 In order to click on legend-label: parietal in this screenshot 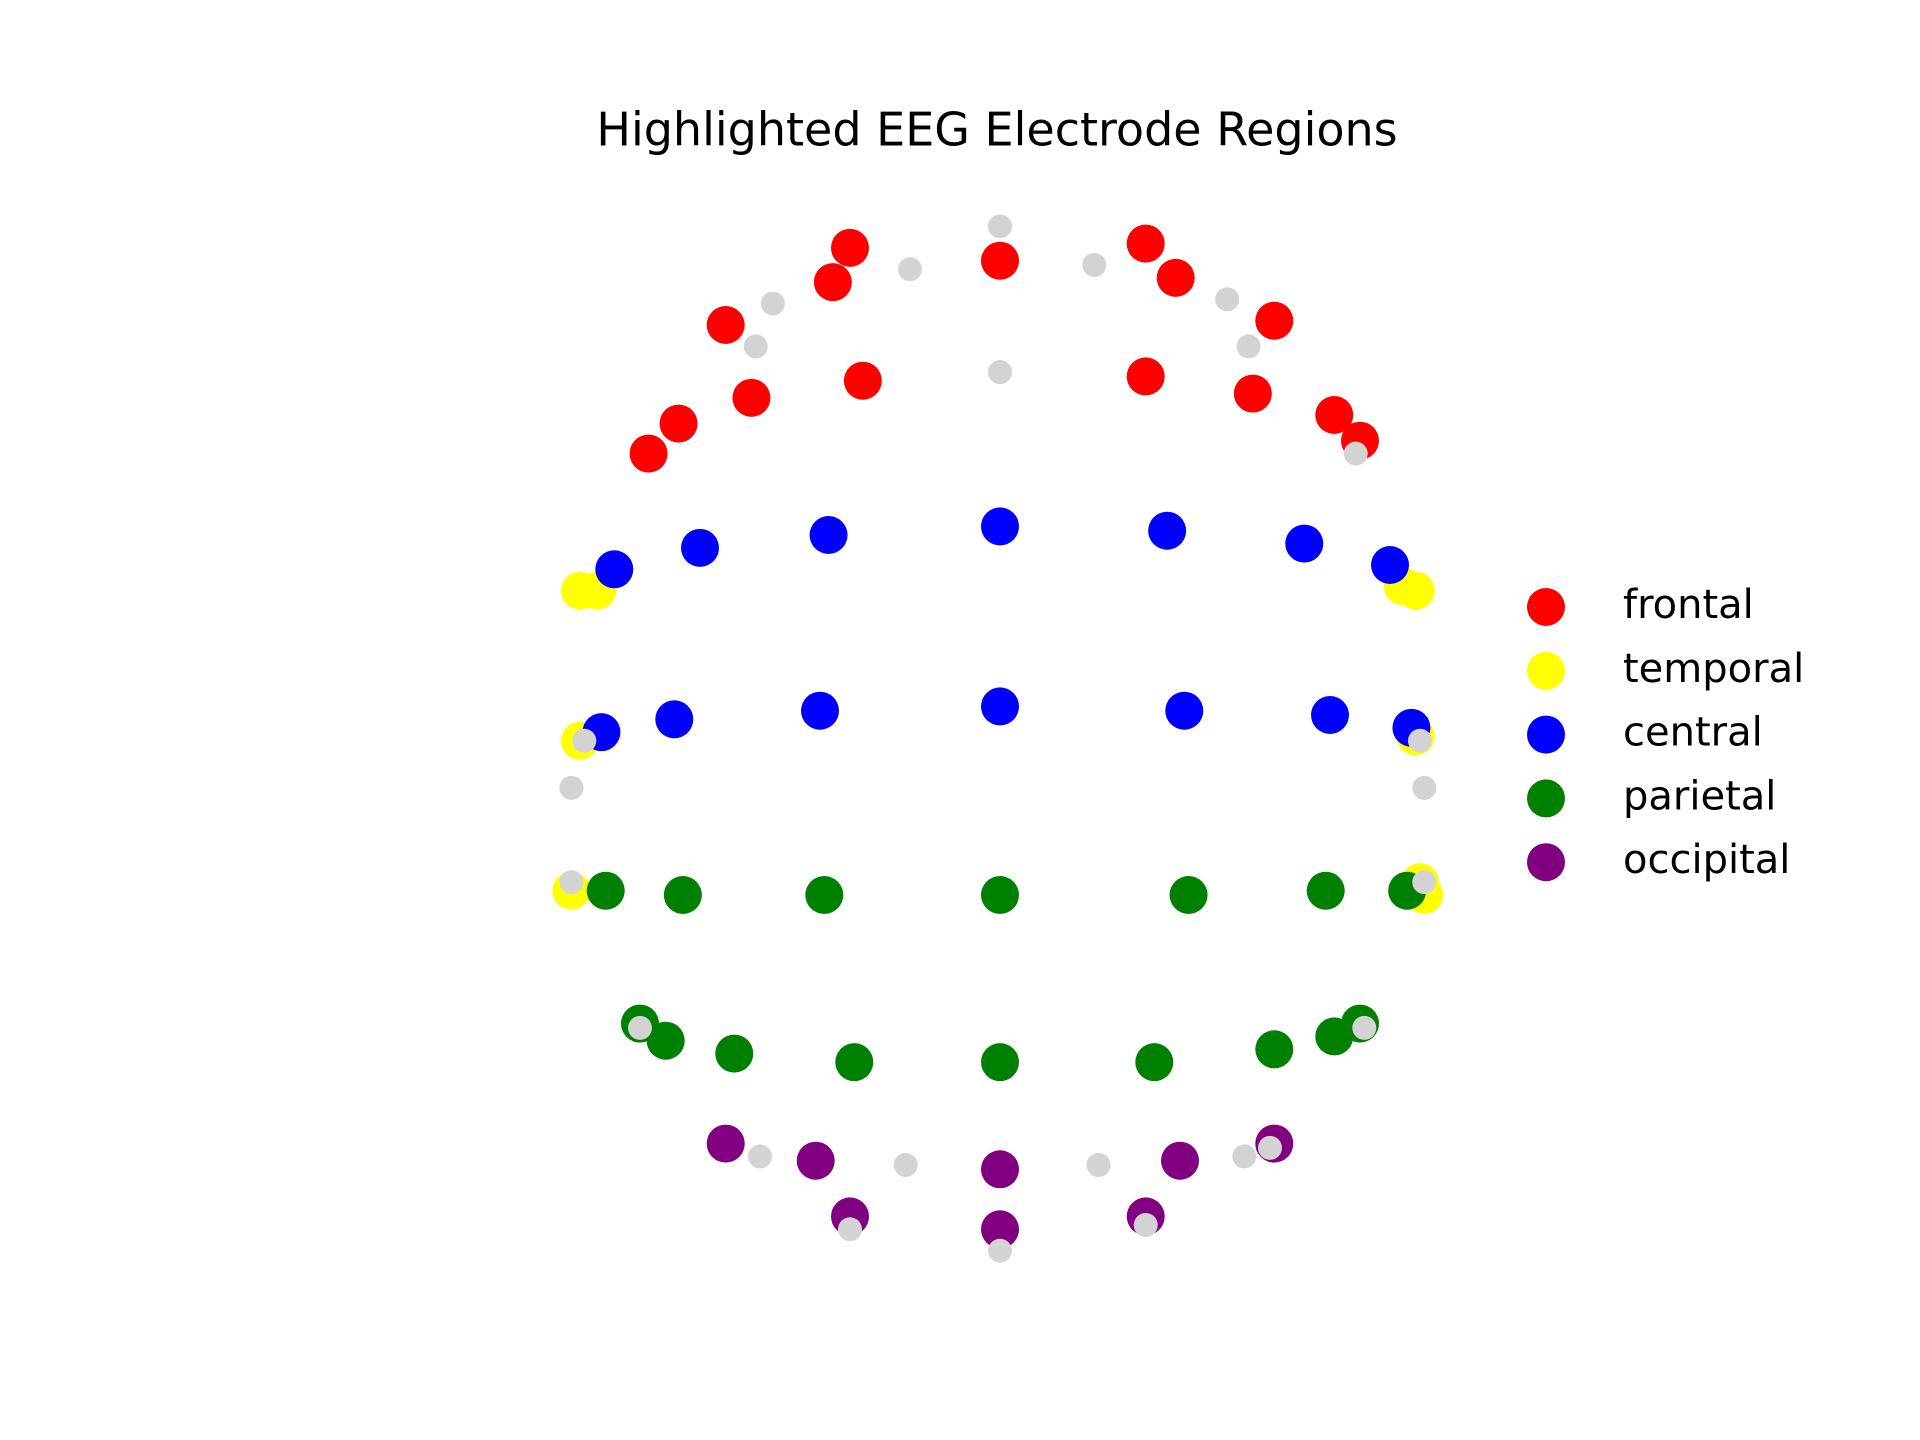, I will do `click(1699, 796)`.